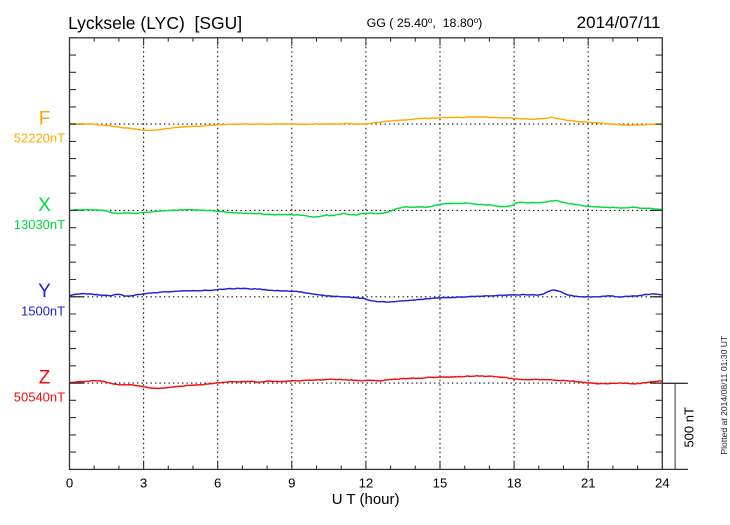 This screenshot has height=525, width=730. What do you see at coordinates (69, 483) in the screenshot?
I see `svg-text: 0` at bounding box center [69, 483].